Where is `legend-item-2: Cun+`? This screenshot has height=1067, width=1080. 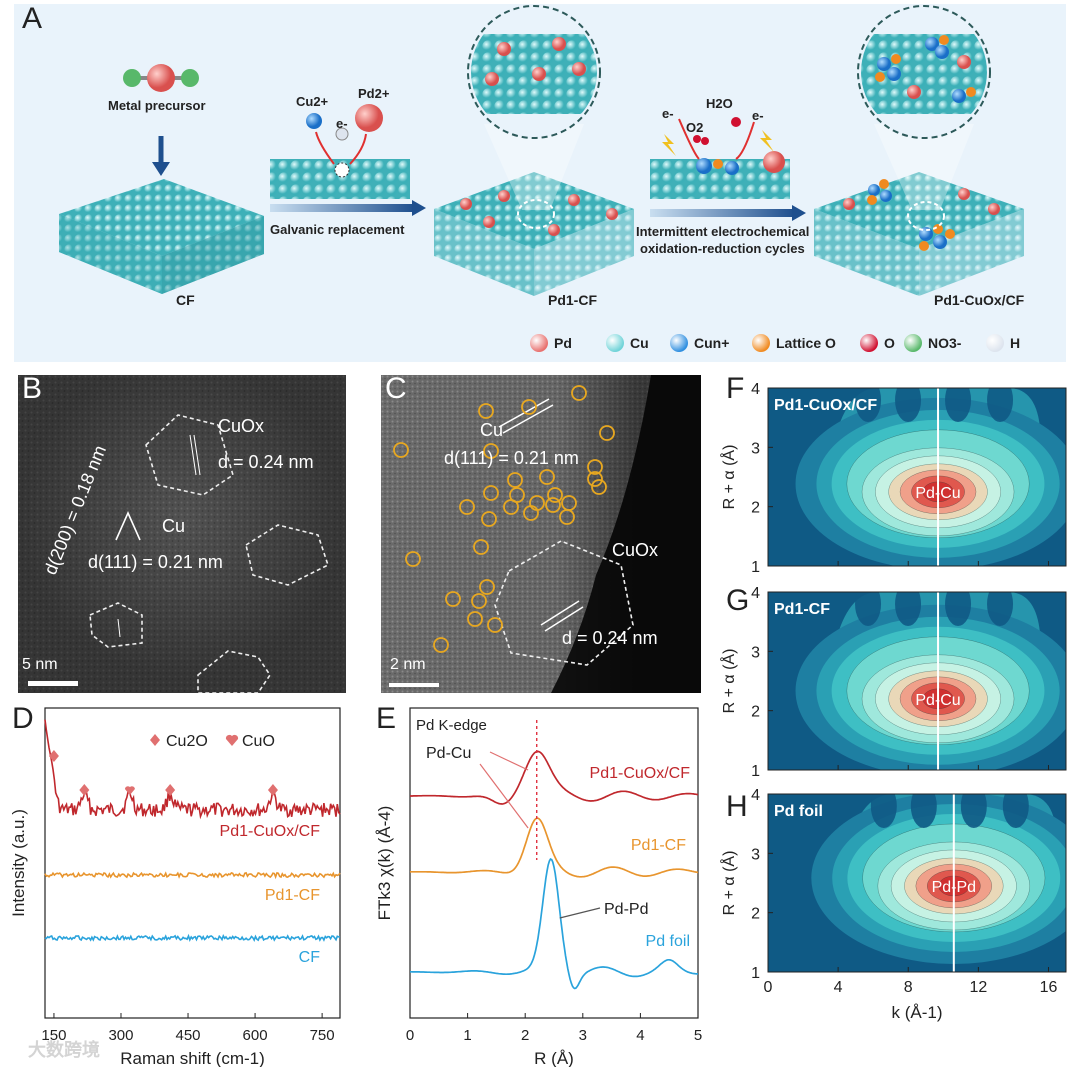
legend-item-2: Cun+ is located at coordinates (699, 343).